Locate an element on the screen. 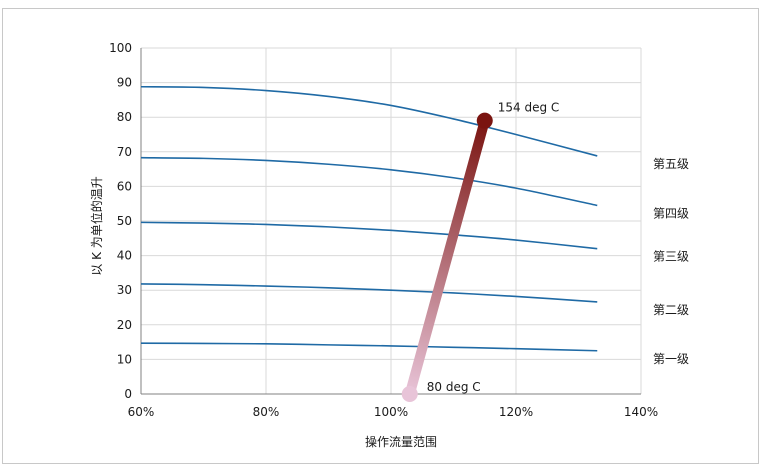 Image resolution: width=763 pixels, height=468 pixels. x-tick-label: 120% is located at coordinates (516, 412).